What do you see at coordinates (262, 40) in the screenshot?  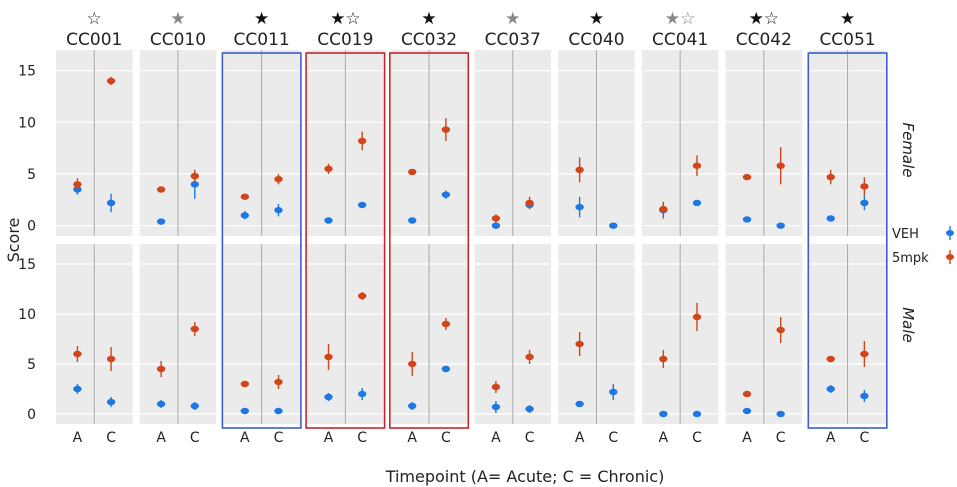 I see `strain-label: CC011` at bounding box center [262, 40].